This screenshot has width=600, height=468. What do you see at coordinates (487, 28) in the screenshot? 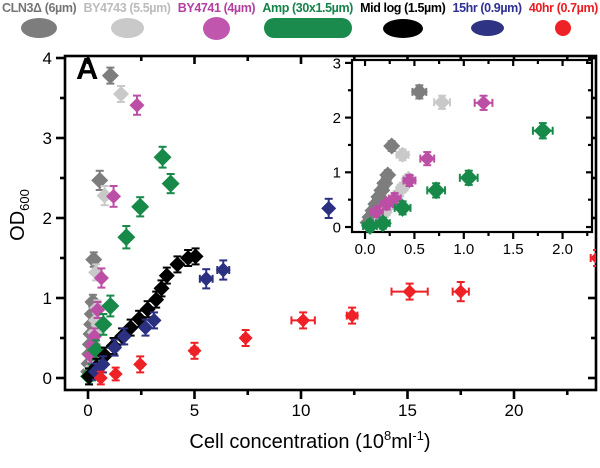
I see `legend-swatch-15hr-cell-shape-icon` at bounding box center [487, 28].